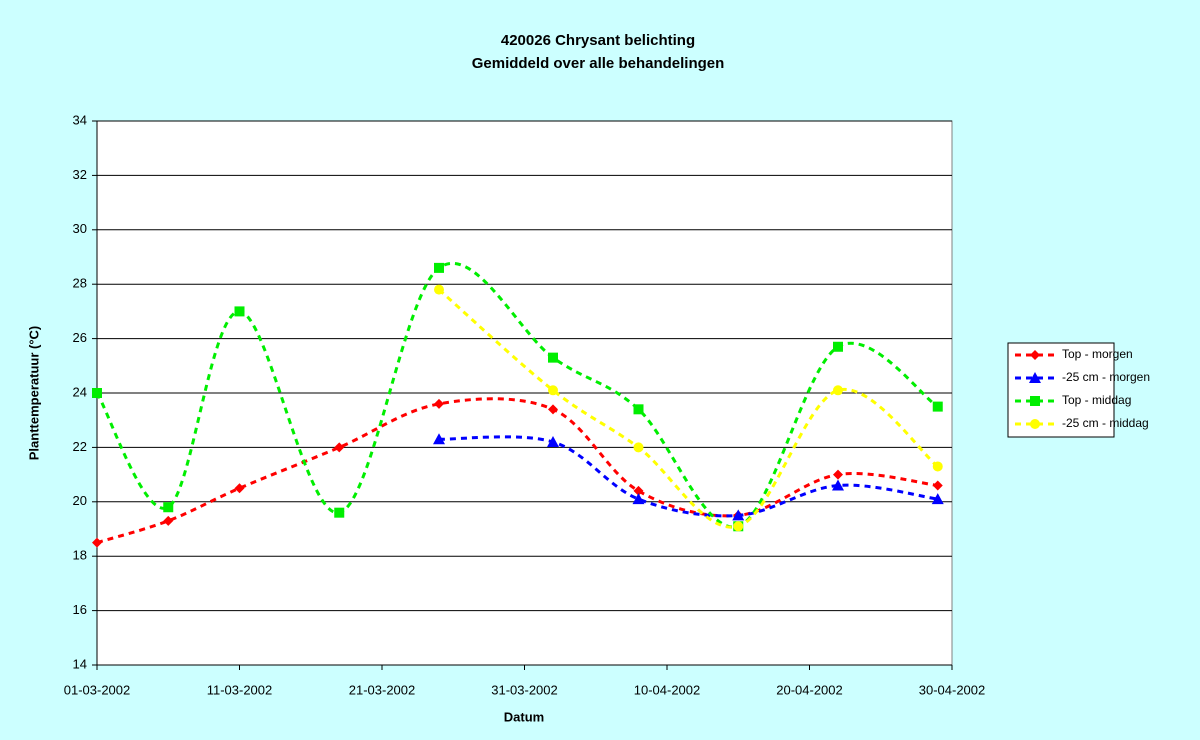  I want to click on x-tick-label: 10-04-2002, so click(667, 689).